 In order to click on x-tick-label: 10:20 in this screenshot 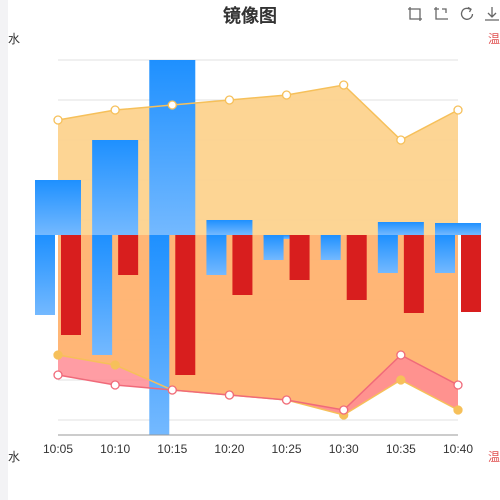, I will do `click(229, 449)`.